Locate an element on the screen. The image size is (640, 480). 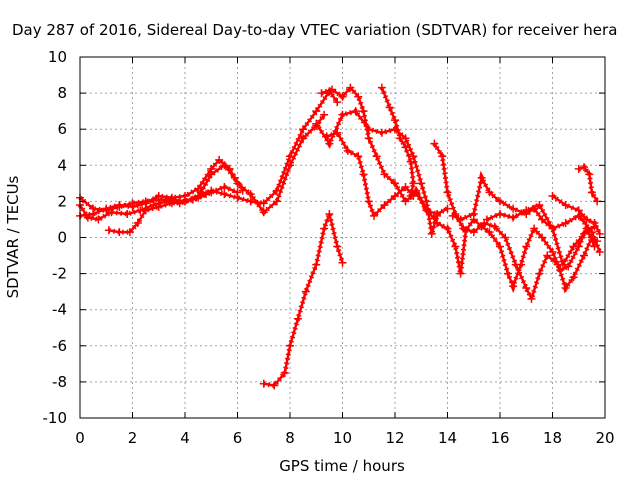
x-tick-label: 18 is located at coordinates (552, 438).